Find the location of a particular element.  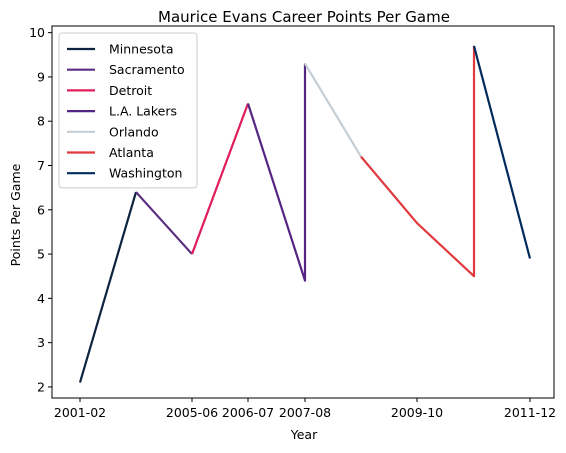

legend-label: L.A. Lakers is located at coordinates (143, 111).